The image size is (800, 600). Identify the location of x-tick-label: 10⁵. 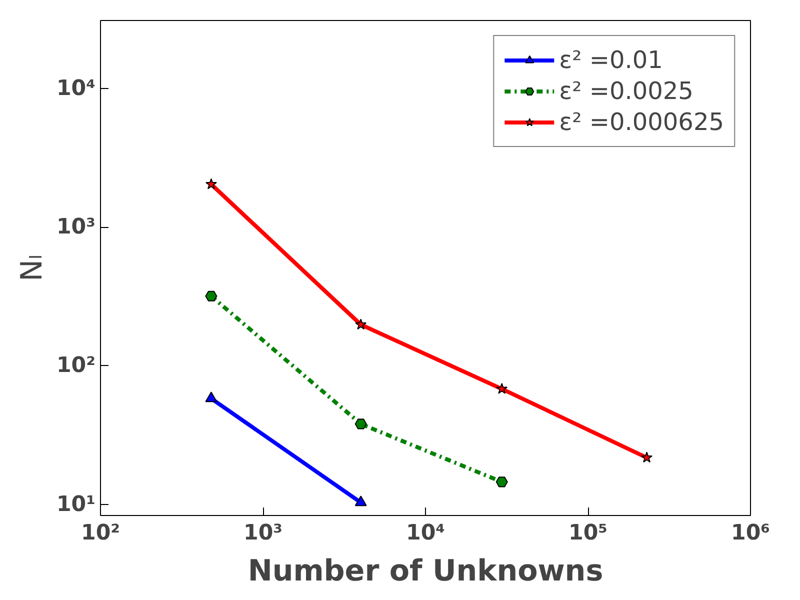
(588, 533).